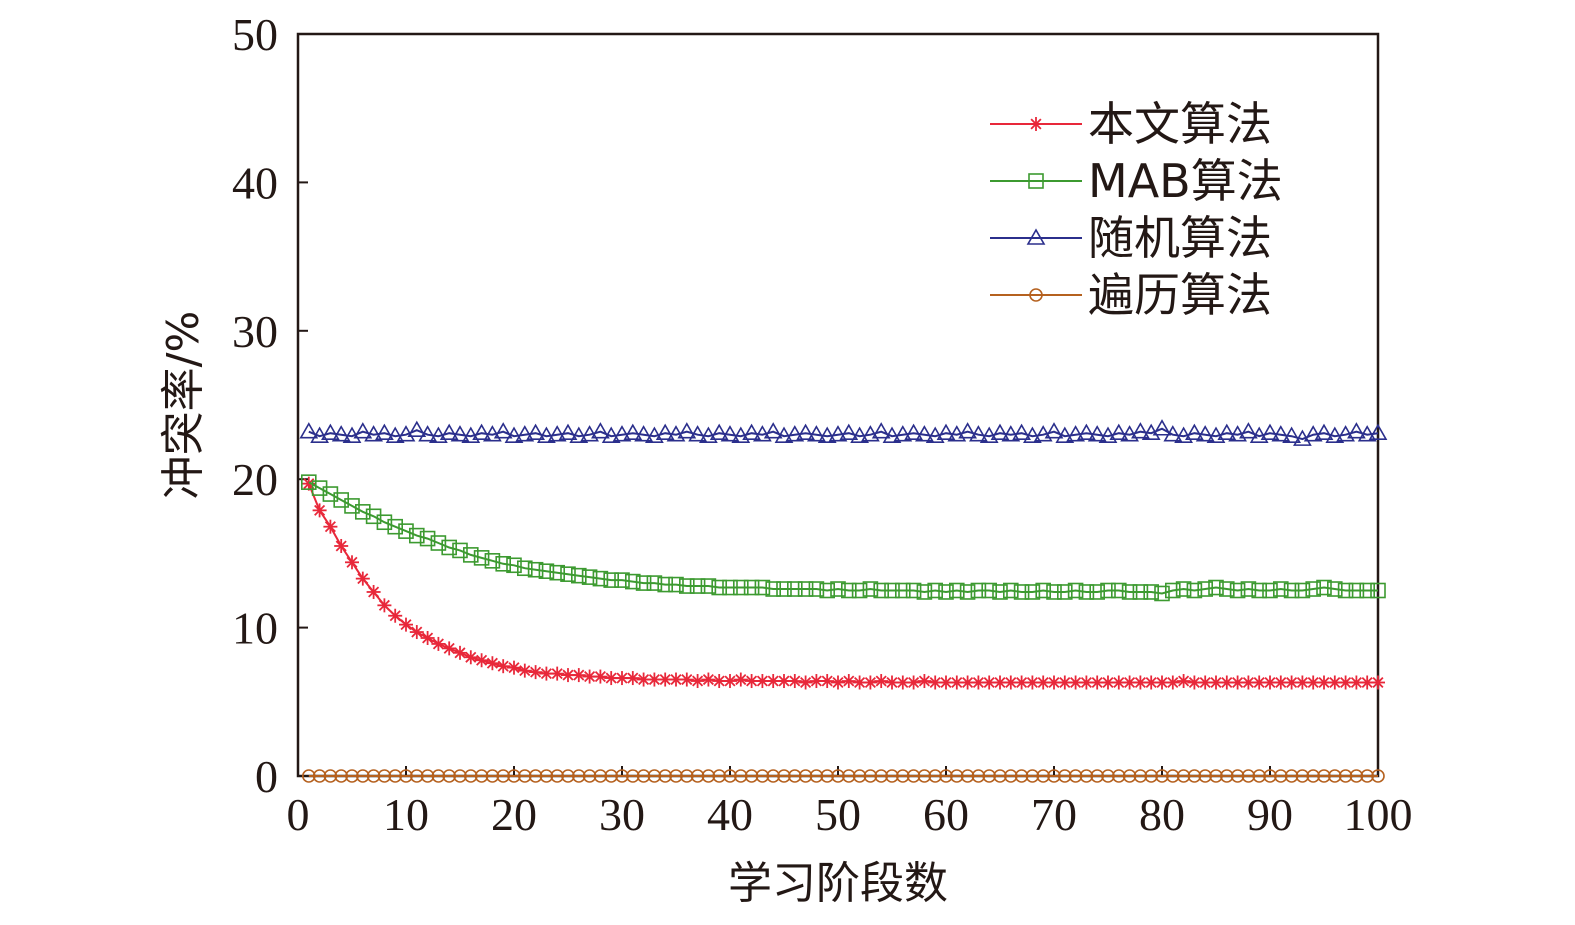 The width and height of the screenshot is (1575, 925). What do you see at coordinates (1180, 238) in the screenshot?
I see `legend-label-2: 随机算法` at bounding box center [1180, 238].